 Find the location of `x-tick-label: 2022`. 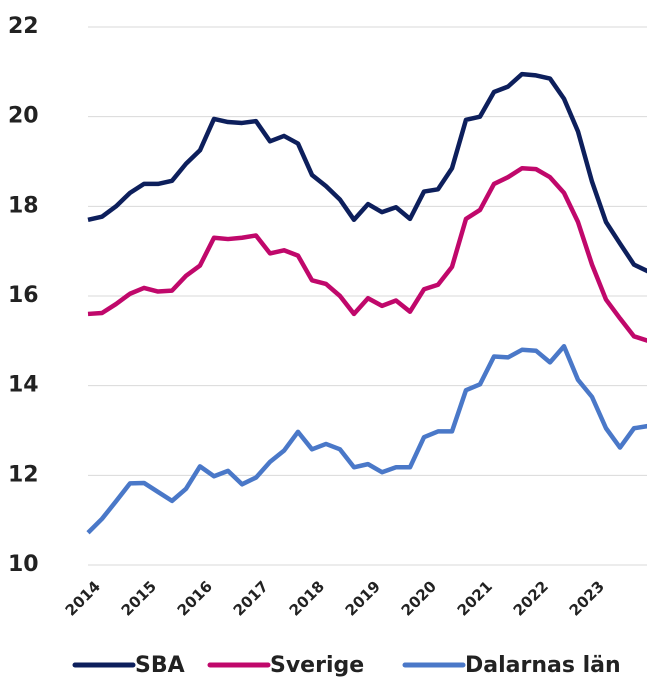

x-tick-label: 2022 is located at coordinates (531, 598).